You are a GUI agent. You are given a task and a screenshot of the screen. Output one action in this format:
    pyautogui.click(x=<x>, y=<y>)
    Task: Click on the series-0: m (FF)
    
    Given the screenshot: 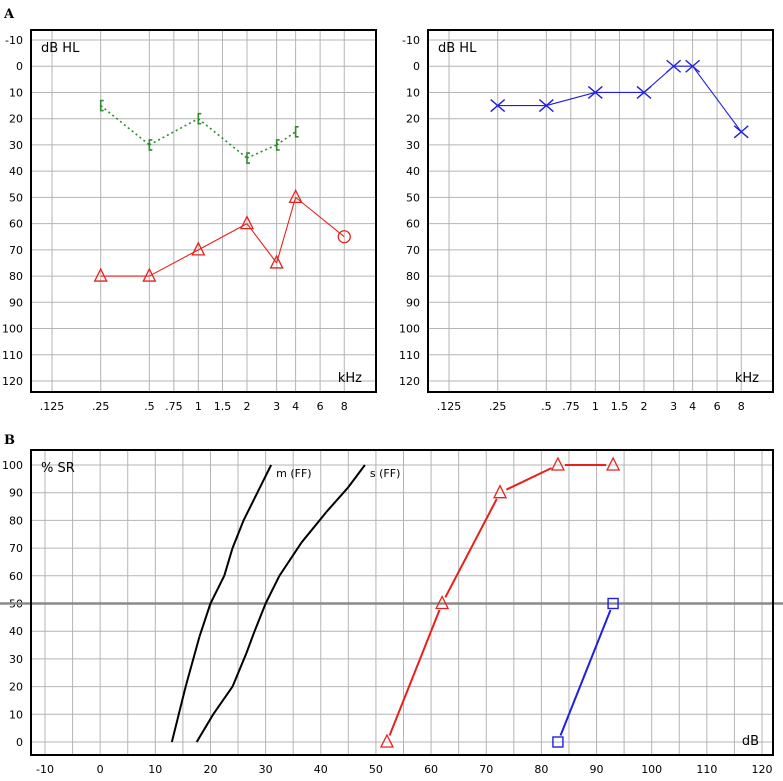 What is the action you would take?
    pyautogui.click(x=241, y=603)
    